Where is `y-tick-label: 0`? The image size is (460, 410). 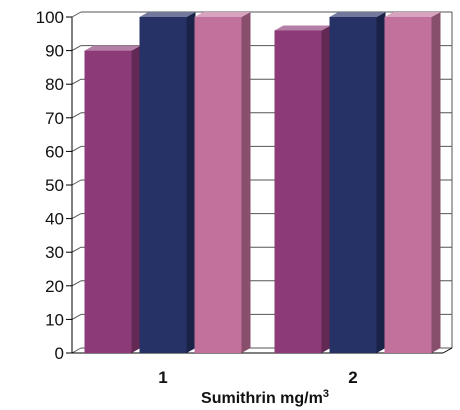 y-tick-label: 0 is located at coordinates (59, 353).